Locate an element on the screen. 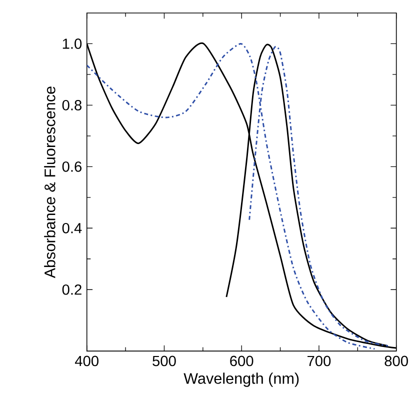 The image size is (413, 406). x-axis-title: Wavelength (nm) is located at coordinates (241, 379).